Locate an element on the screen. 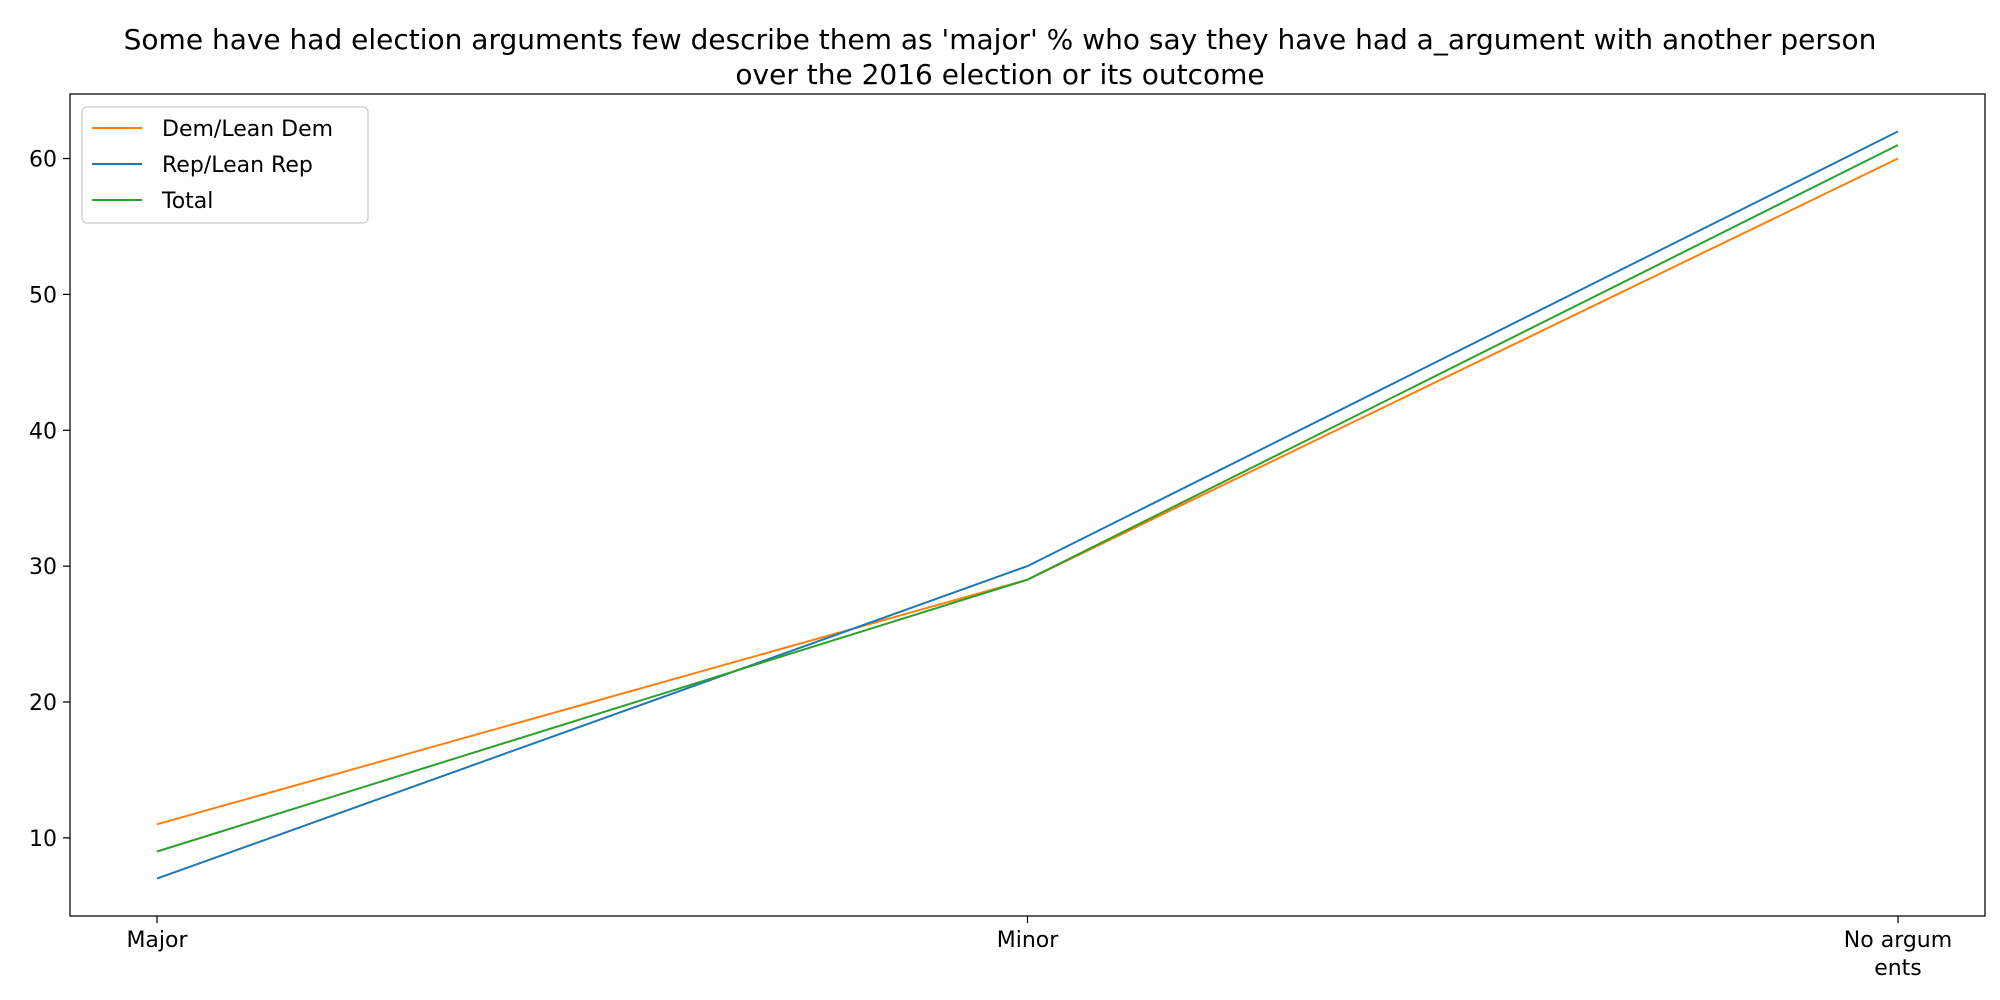  x-axis: Major Minor No argum ents is located at coordinates (1039, 948).